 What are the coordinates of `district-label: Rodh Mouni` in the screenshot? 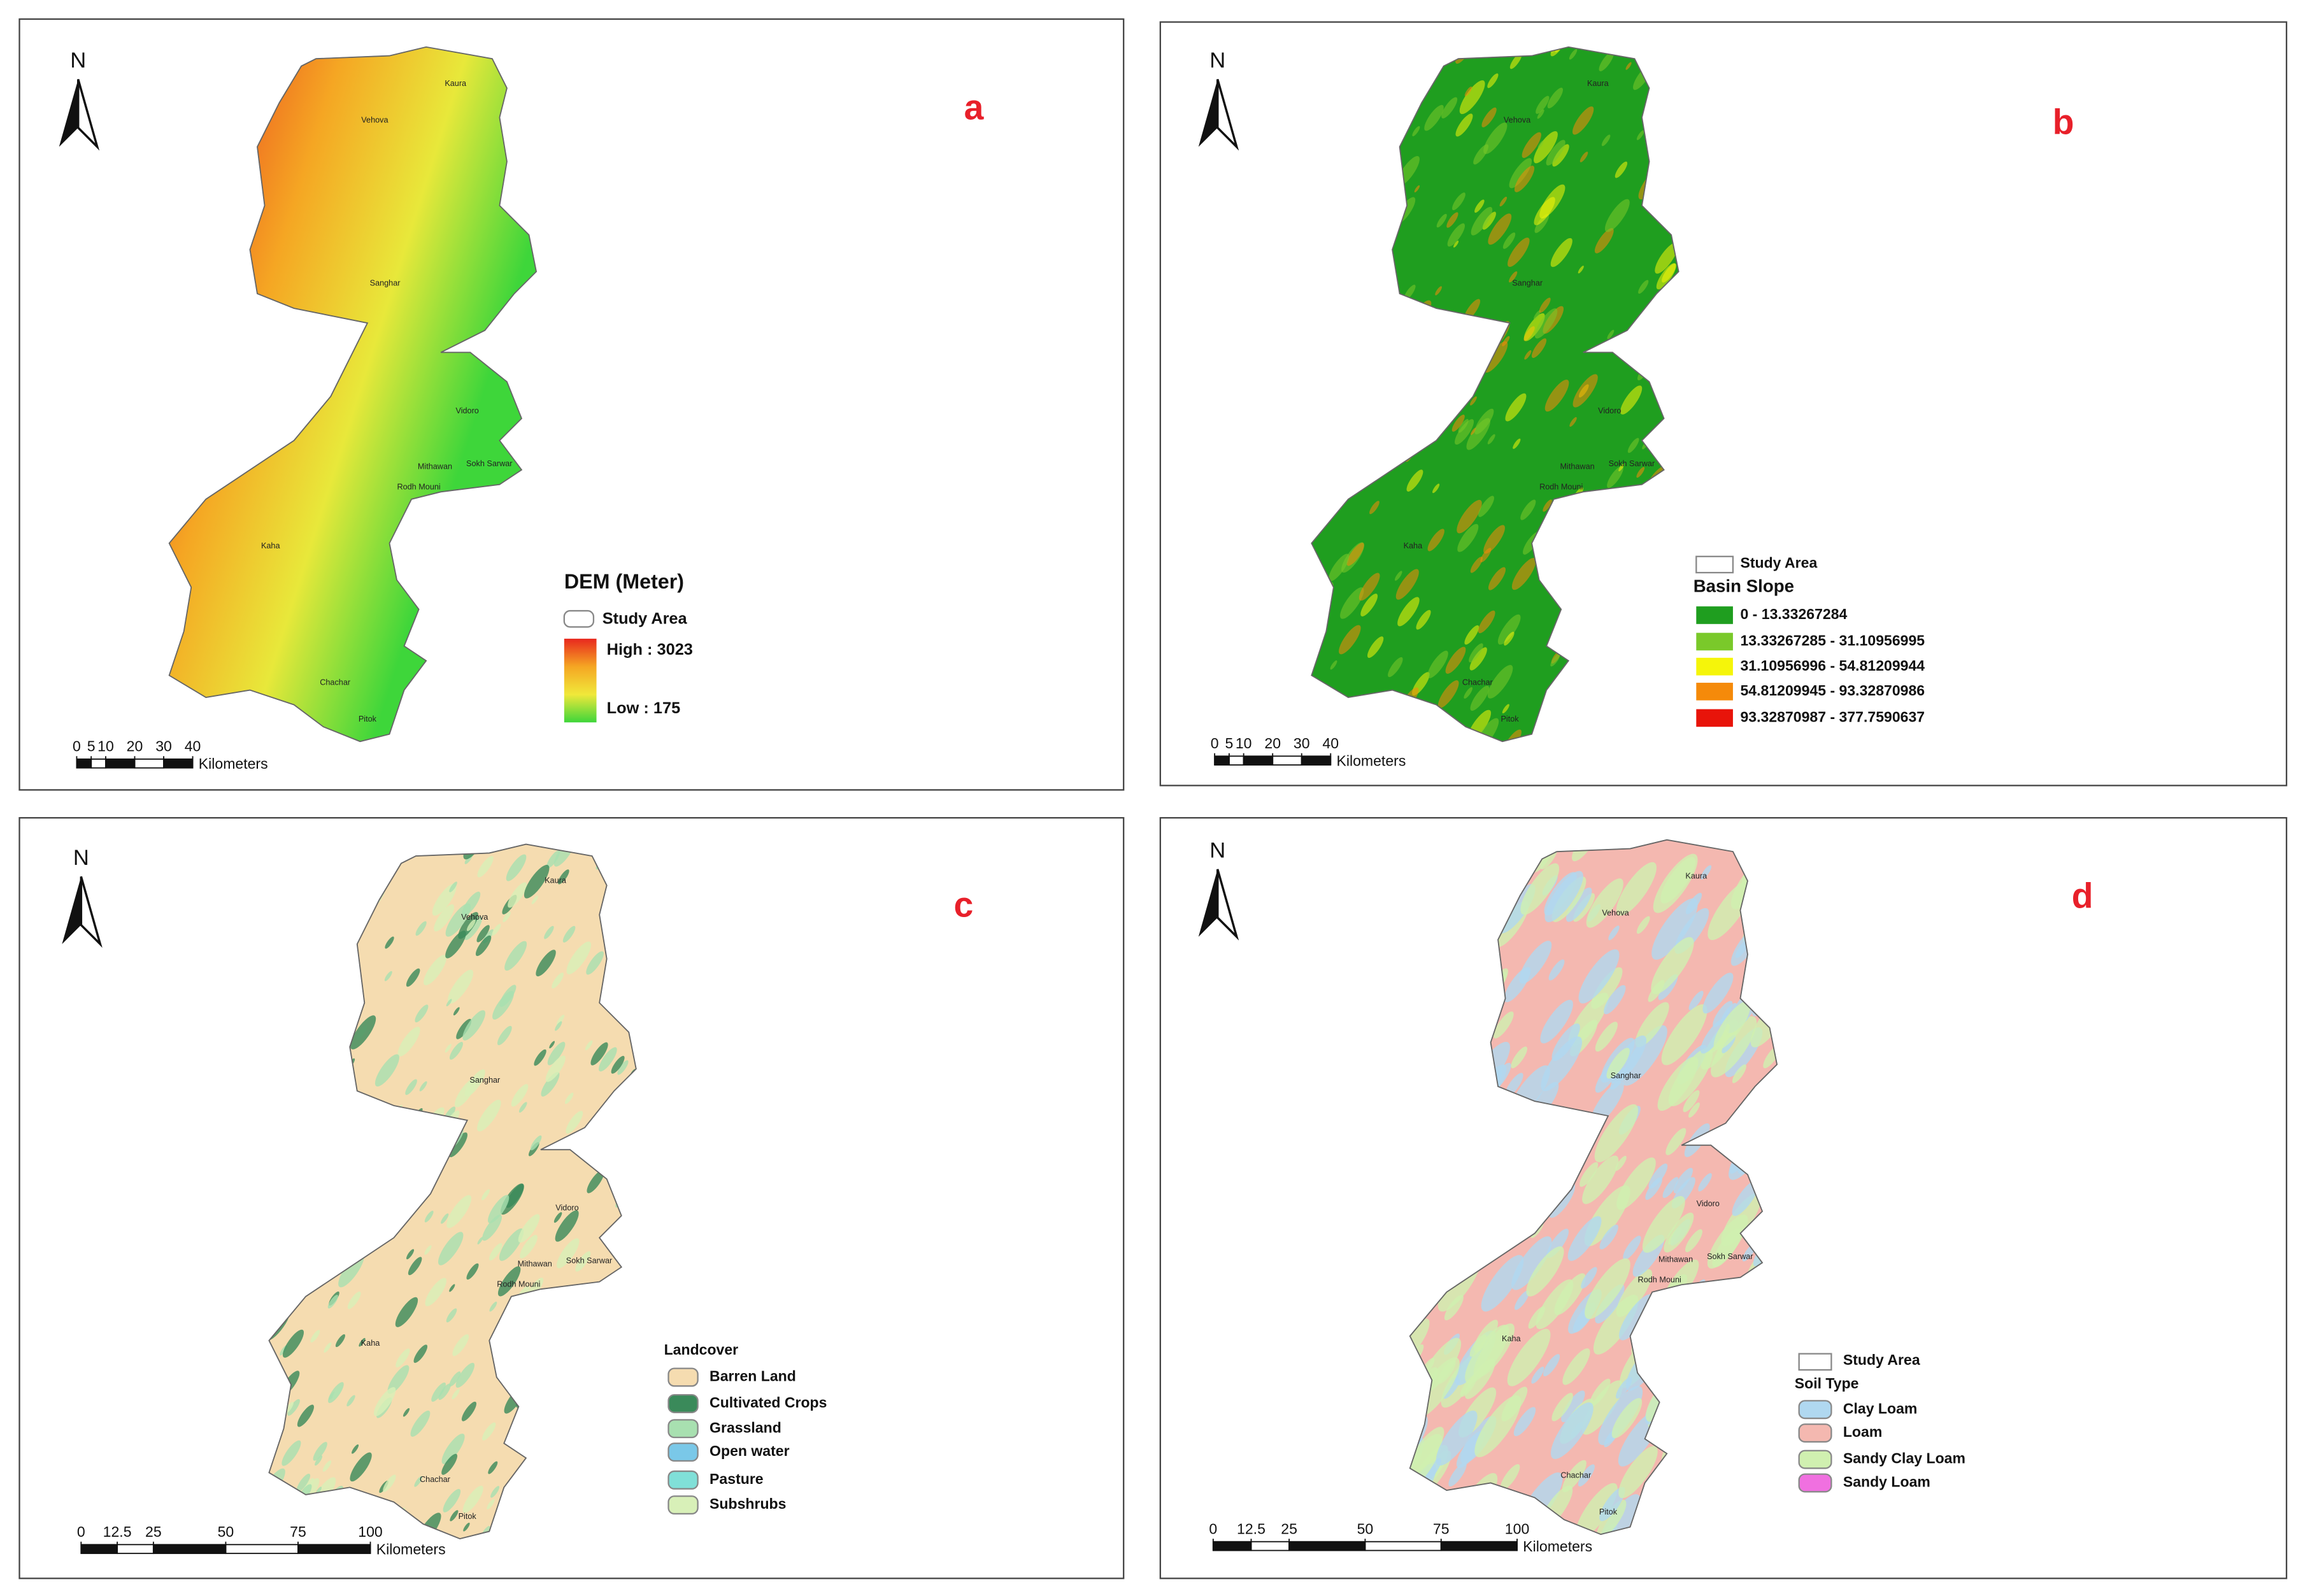 It's located at (418, 487).